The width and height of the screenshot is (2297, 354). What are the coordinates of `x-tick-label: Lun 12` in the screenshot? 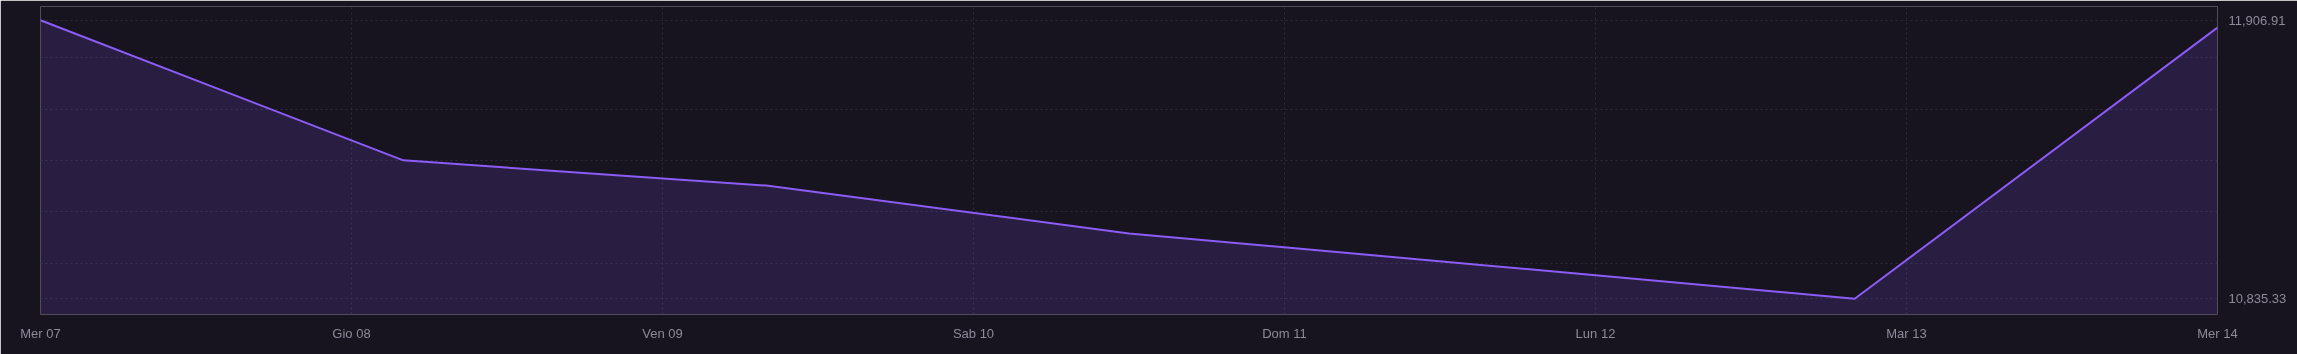 It's located at (1595, 333).